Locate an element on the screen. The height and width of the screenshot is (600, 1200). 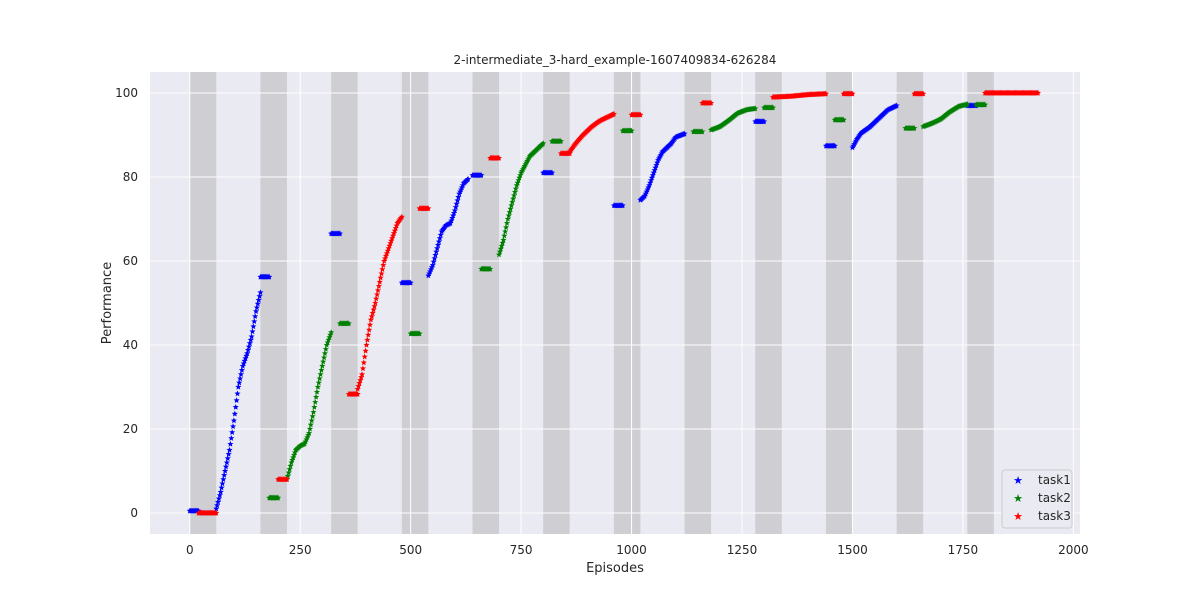
legend-marker-task3: ★ is located at coordinates (1018, 516).